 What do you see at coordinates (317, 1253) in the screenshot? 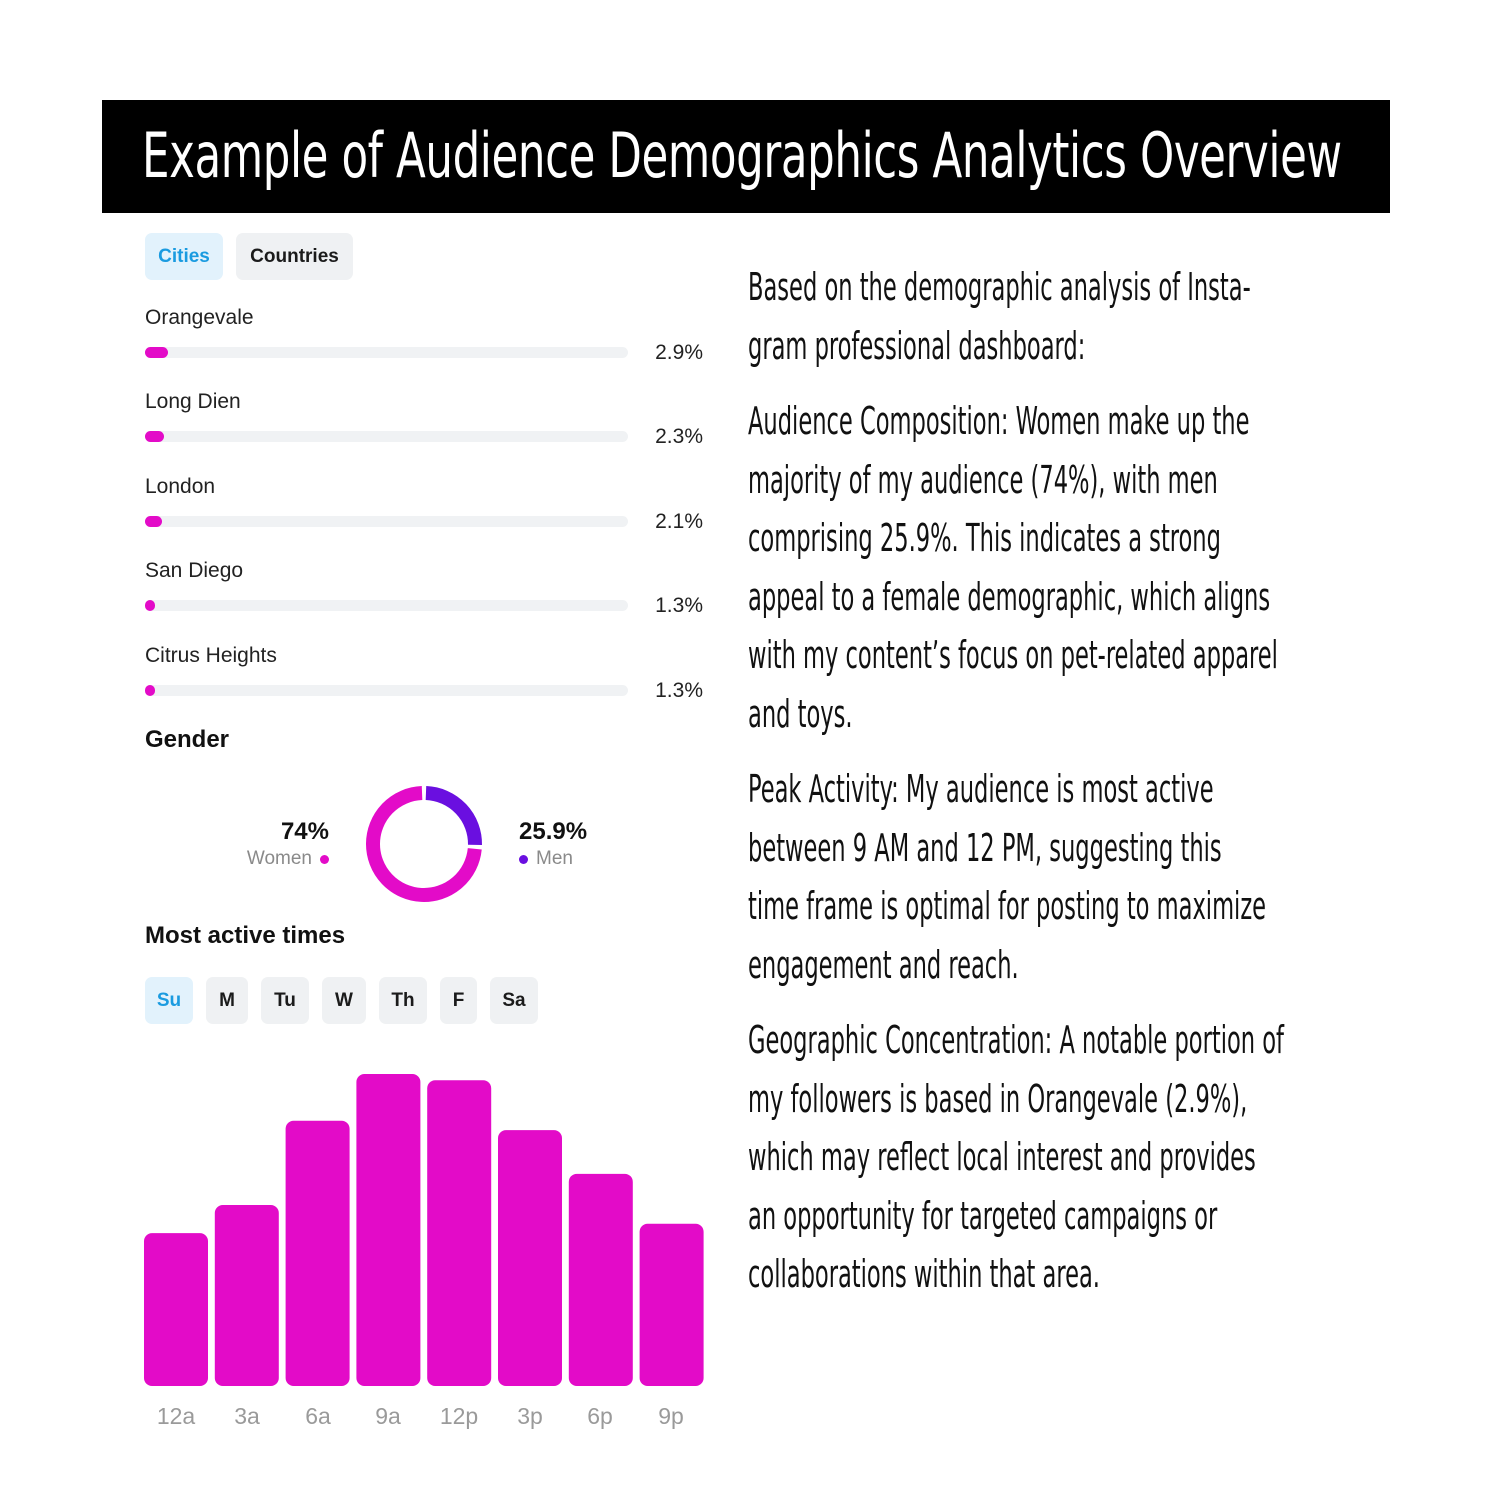
I see `bar-6a` at bounding box center [317, 1253].